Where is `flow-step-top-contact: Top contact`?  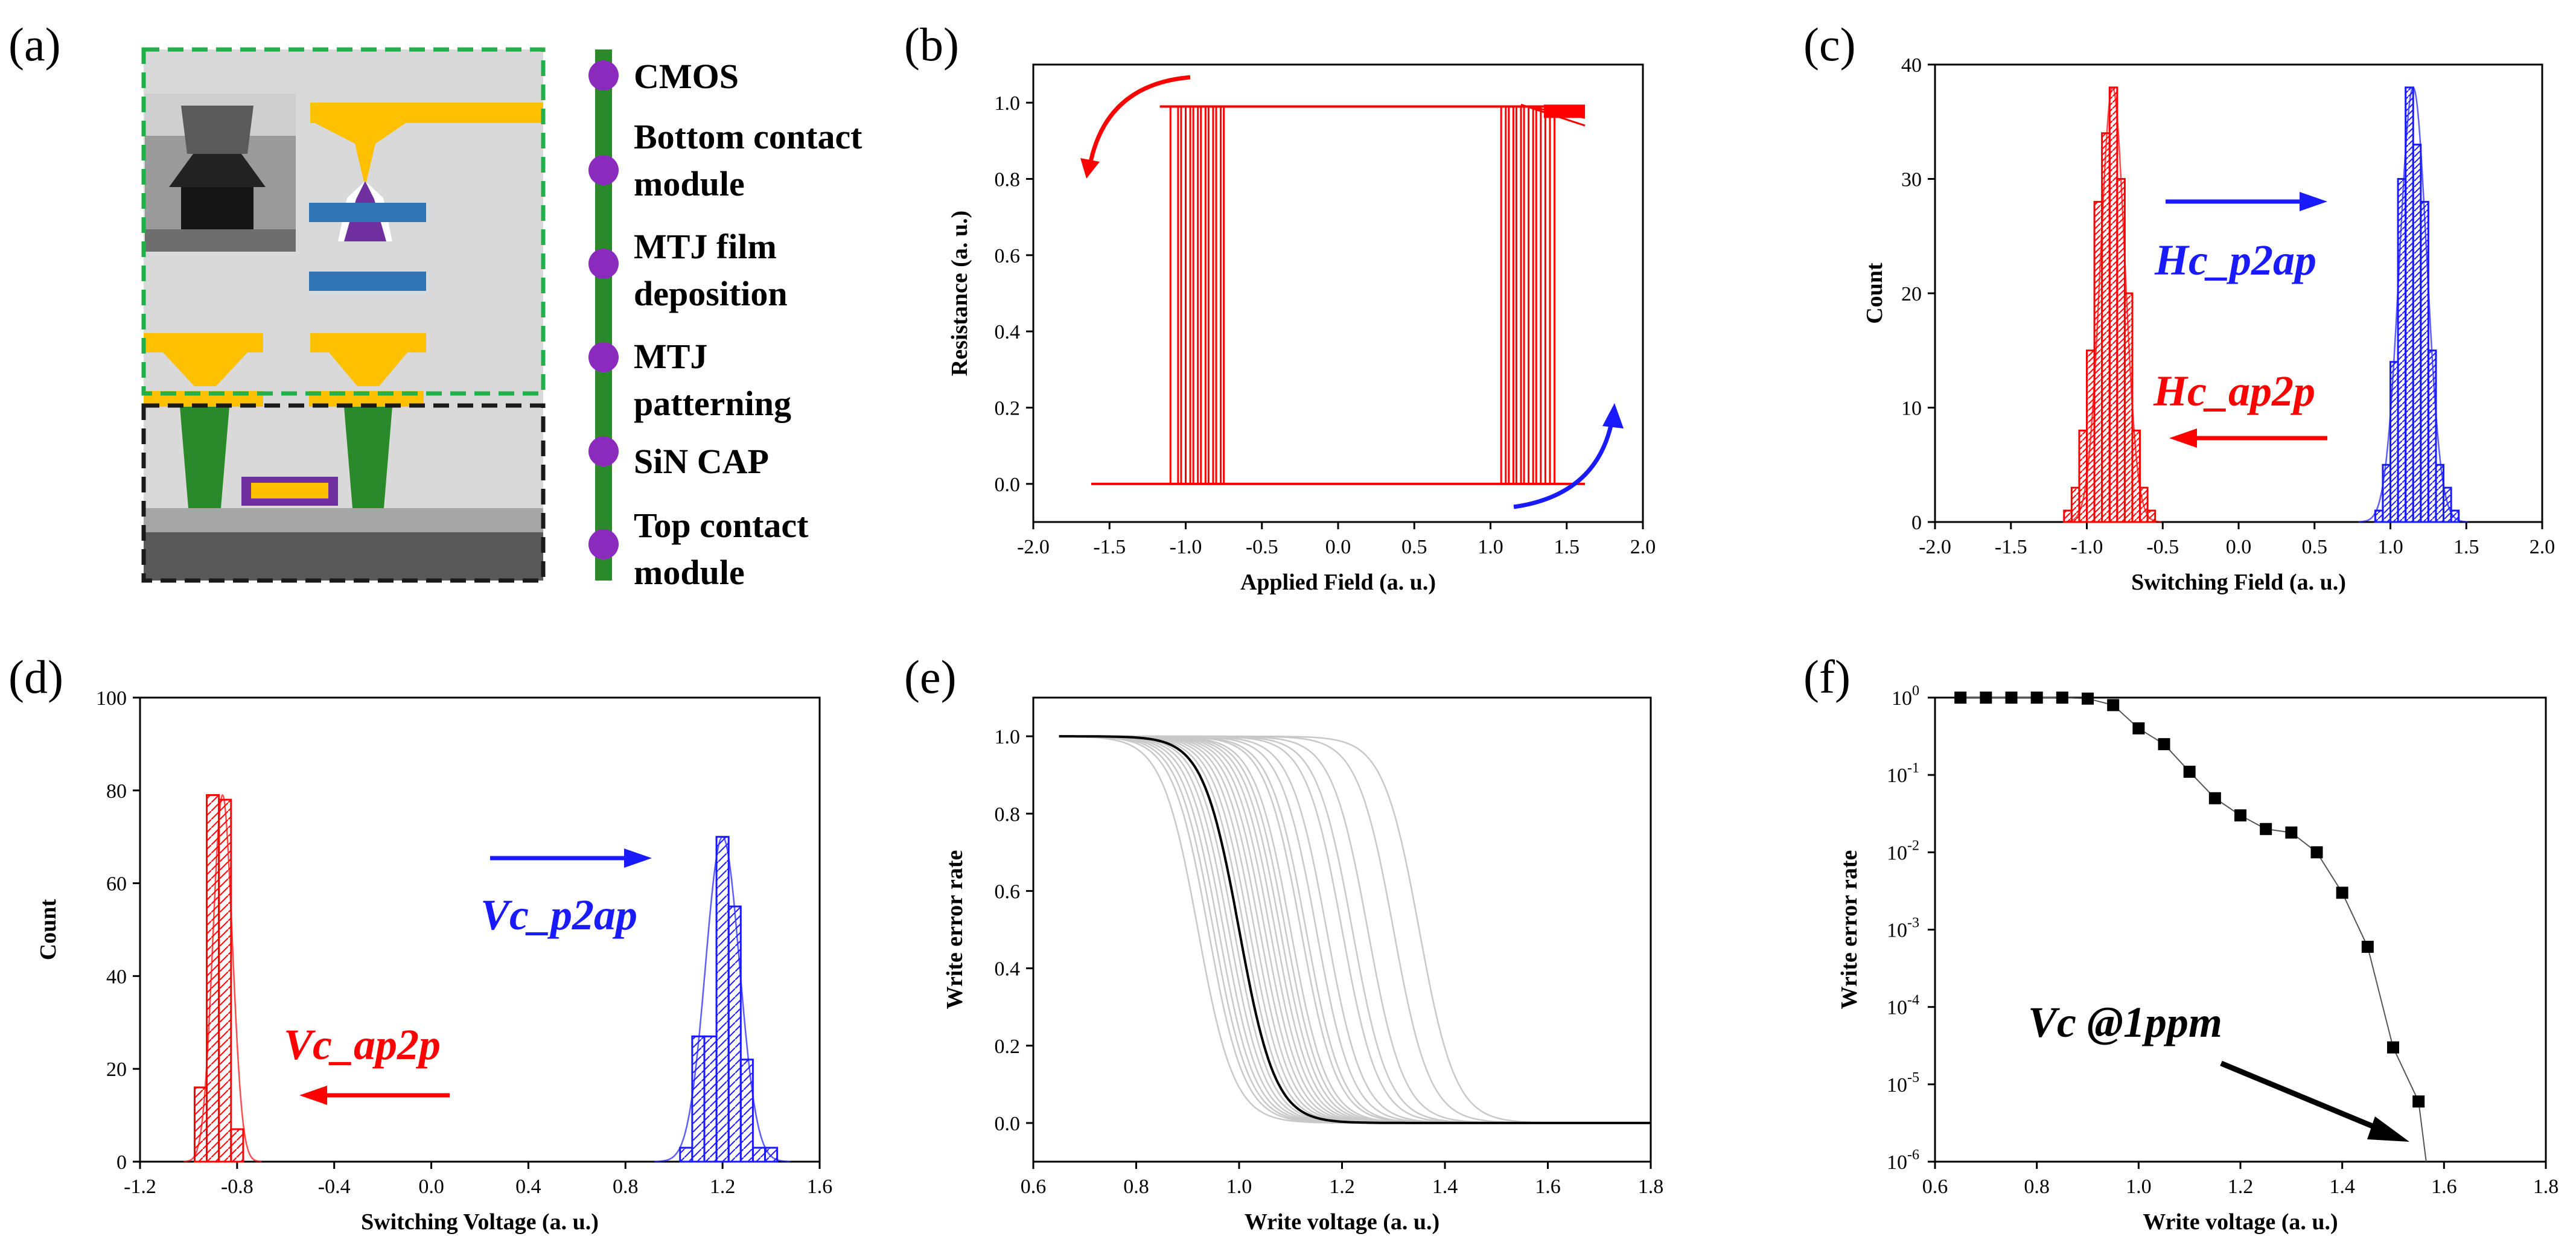 flow-step-top-contact: Top contact is located at coordinates (721, 525).